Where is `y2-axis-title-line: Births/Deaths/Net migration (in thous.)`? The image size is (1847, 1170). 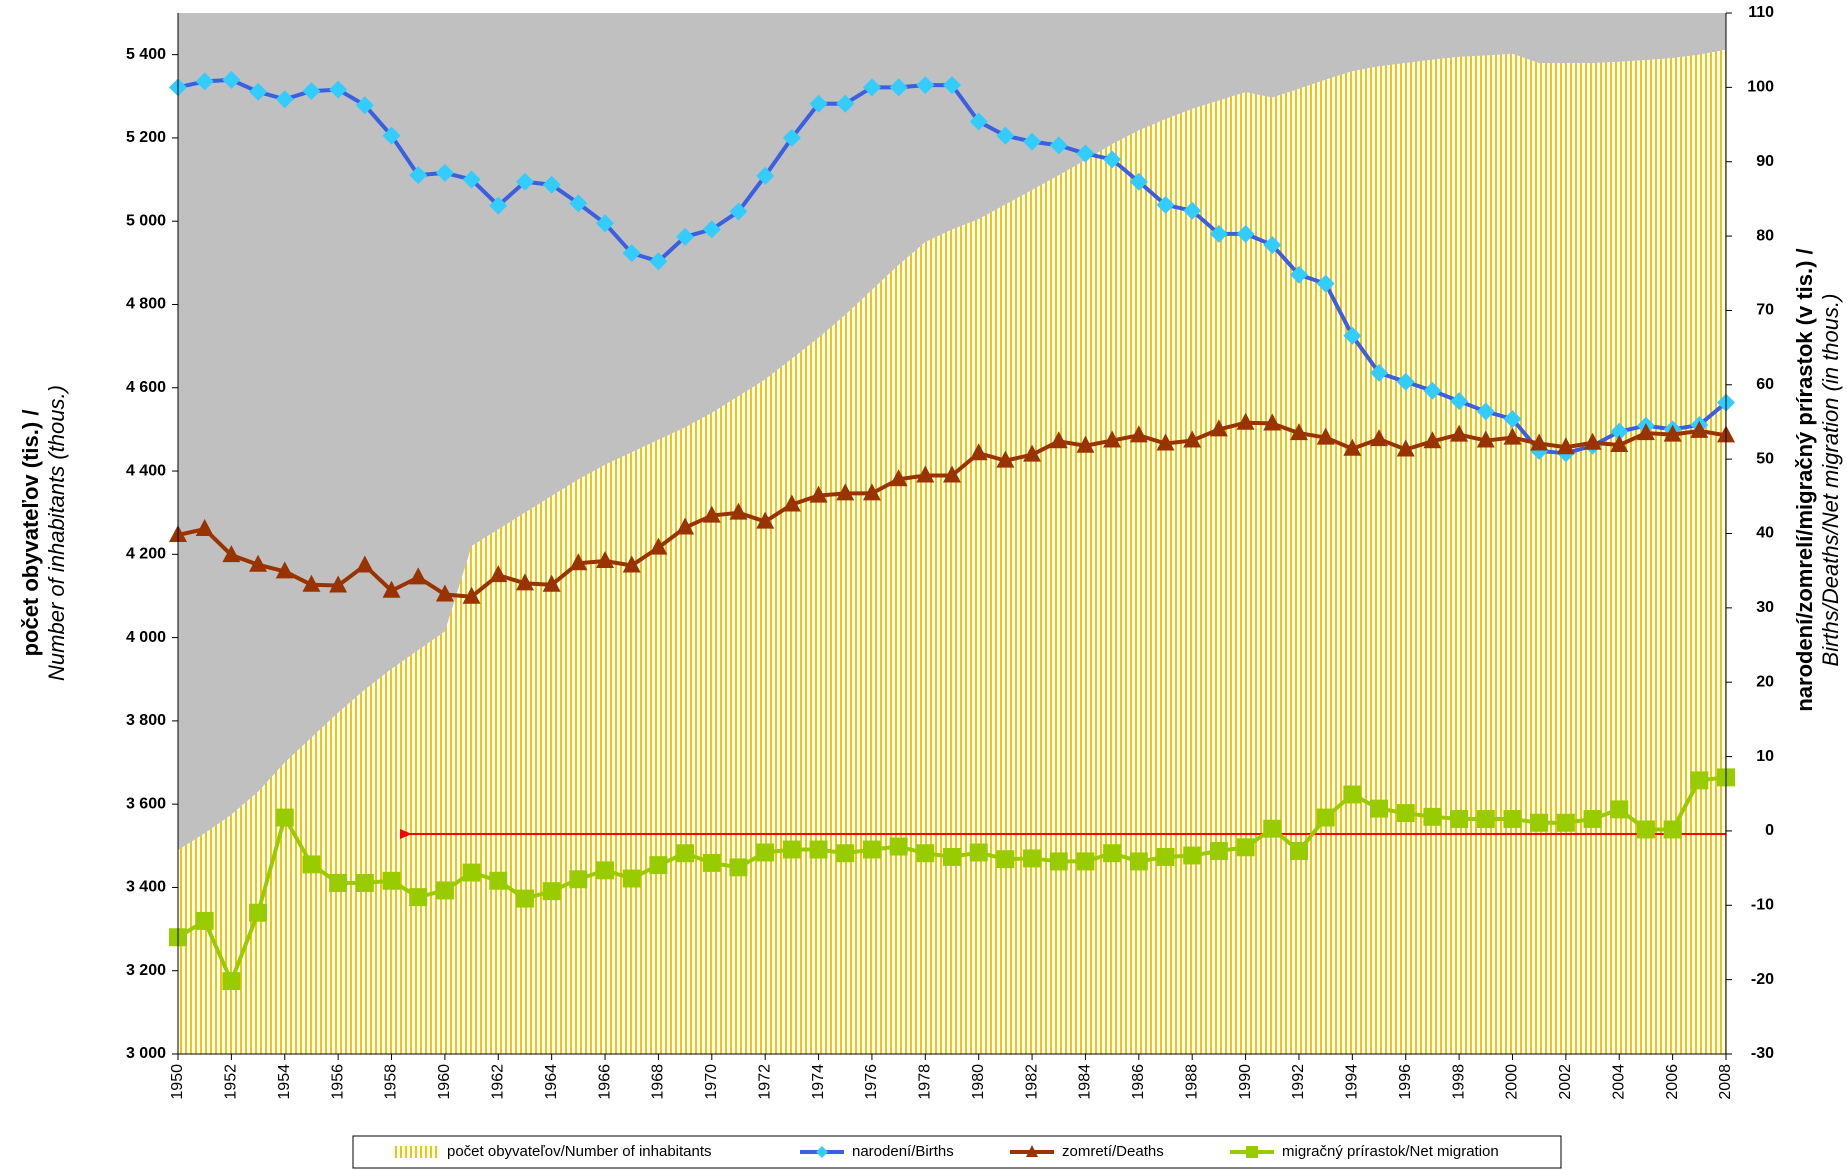 y2-axis-title-line: Births/Deaths/Net migration (in thous.) is located at coordinates (1830, 480).